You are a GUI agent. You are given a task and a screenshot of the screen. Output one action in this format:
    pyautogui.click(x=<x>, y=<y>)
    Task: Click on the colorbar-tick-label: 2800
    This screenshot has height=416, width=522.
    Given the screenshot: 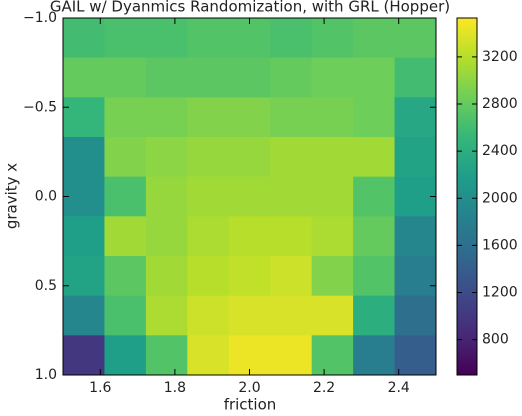 What is the action you would take?
    pyautogui.click(x=500, y=104)
    